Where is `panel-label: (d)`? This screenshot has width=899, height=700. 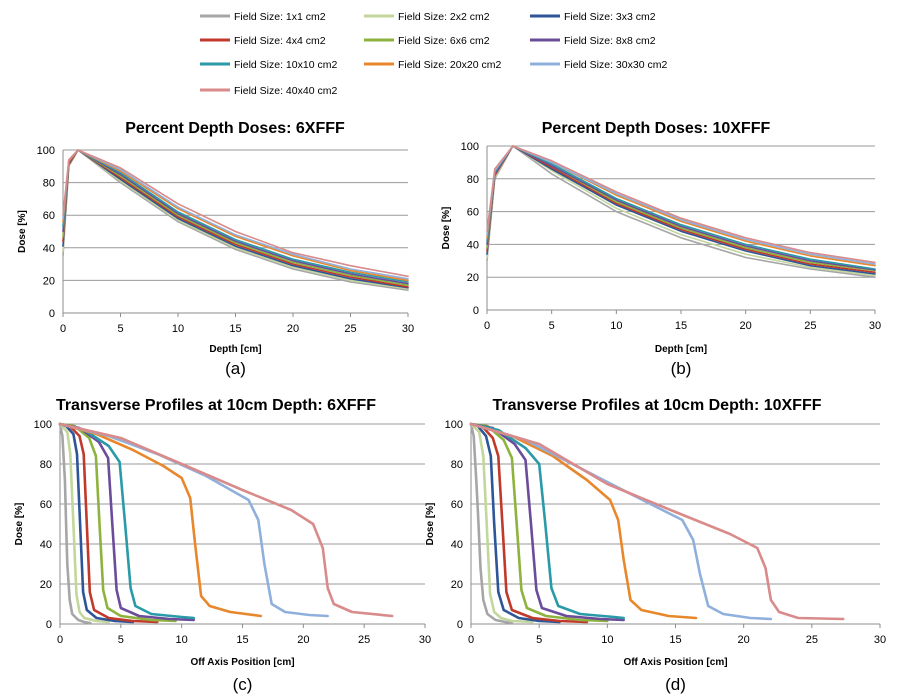
panel-label: (d) is located at coordinates (675, 684).